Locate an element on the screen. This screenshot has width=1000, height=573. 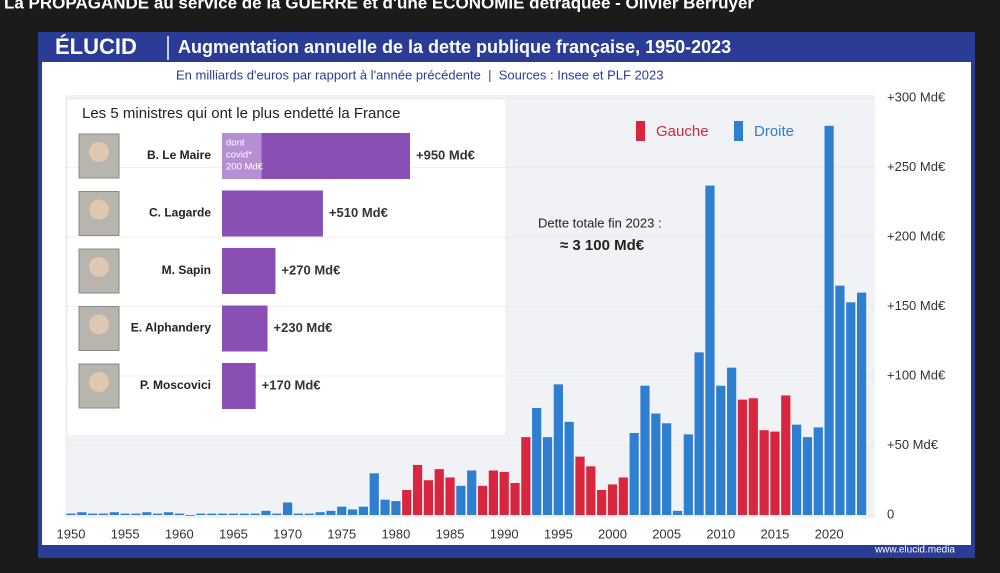
annotation: ≈ 3 100 Md€ is located at coordinates (602, 245).